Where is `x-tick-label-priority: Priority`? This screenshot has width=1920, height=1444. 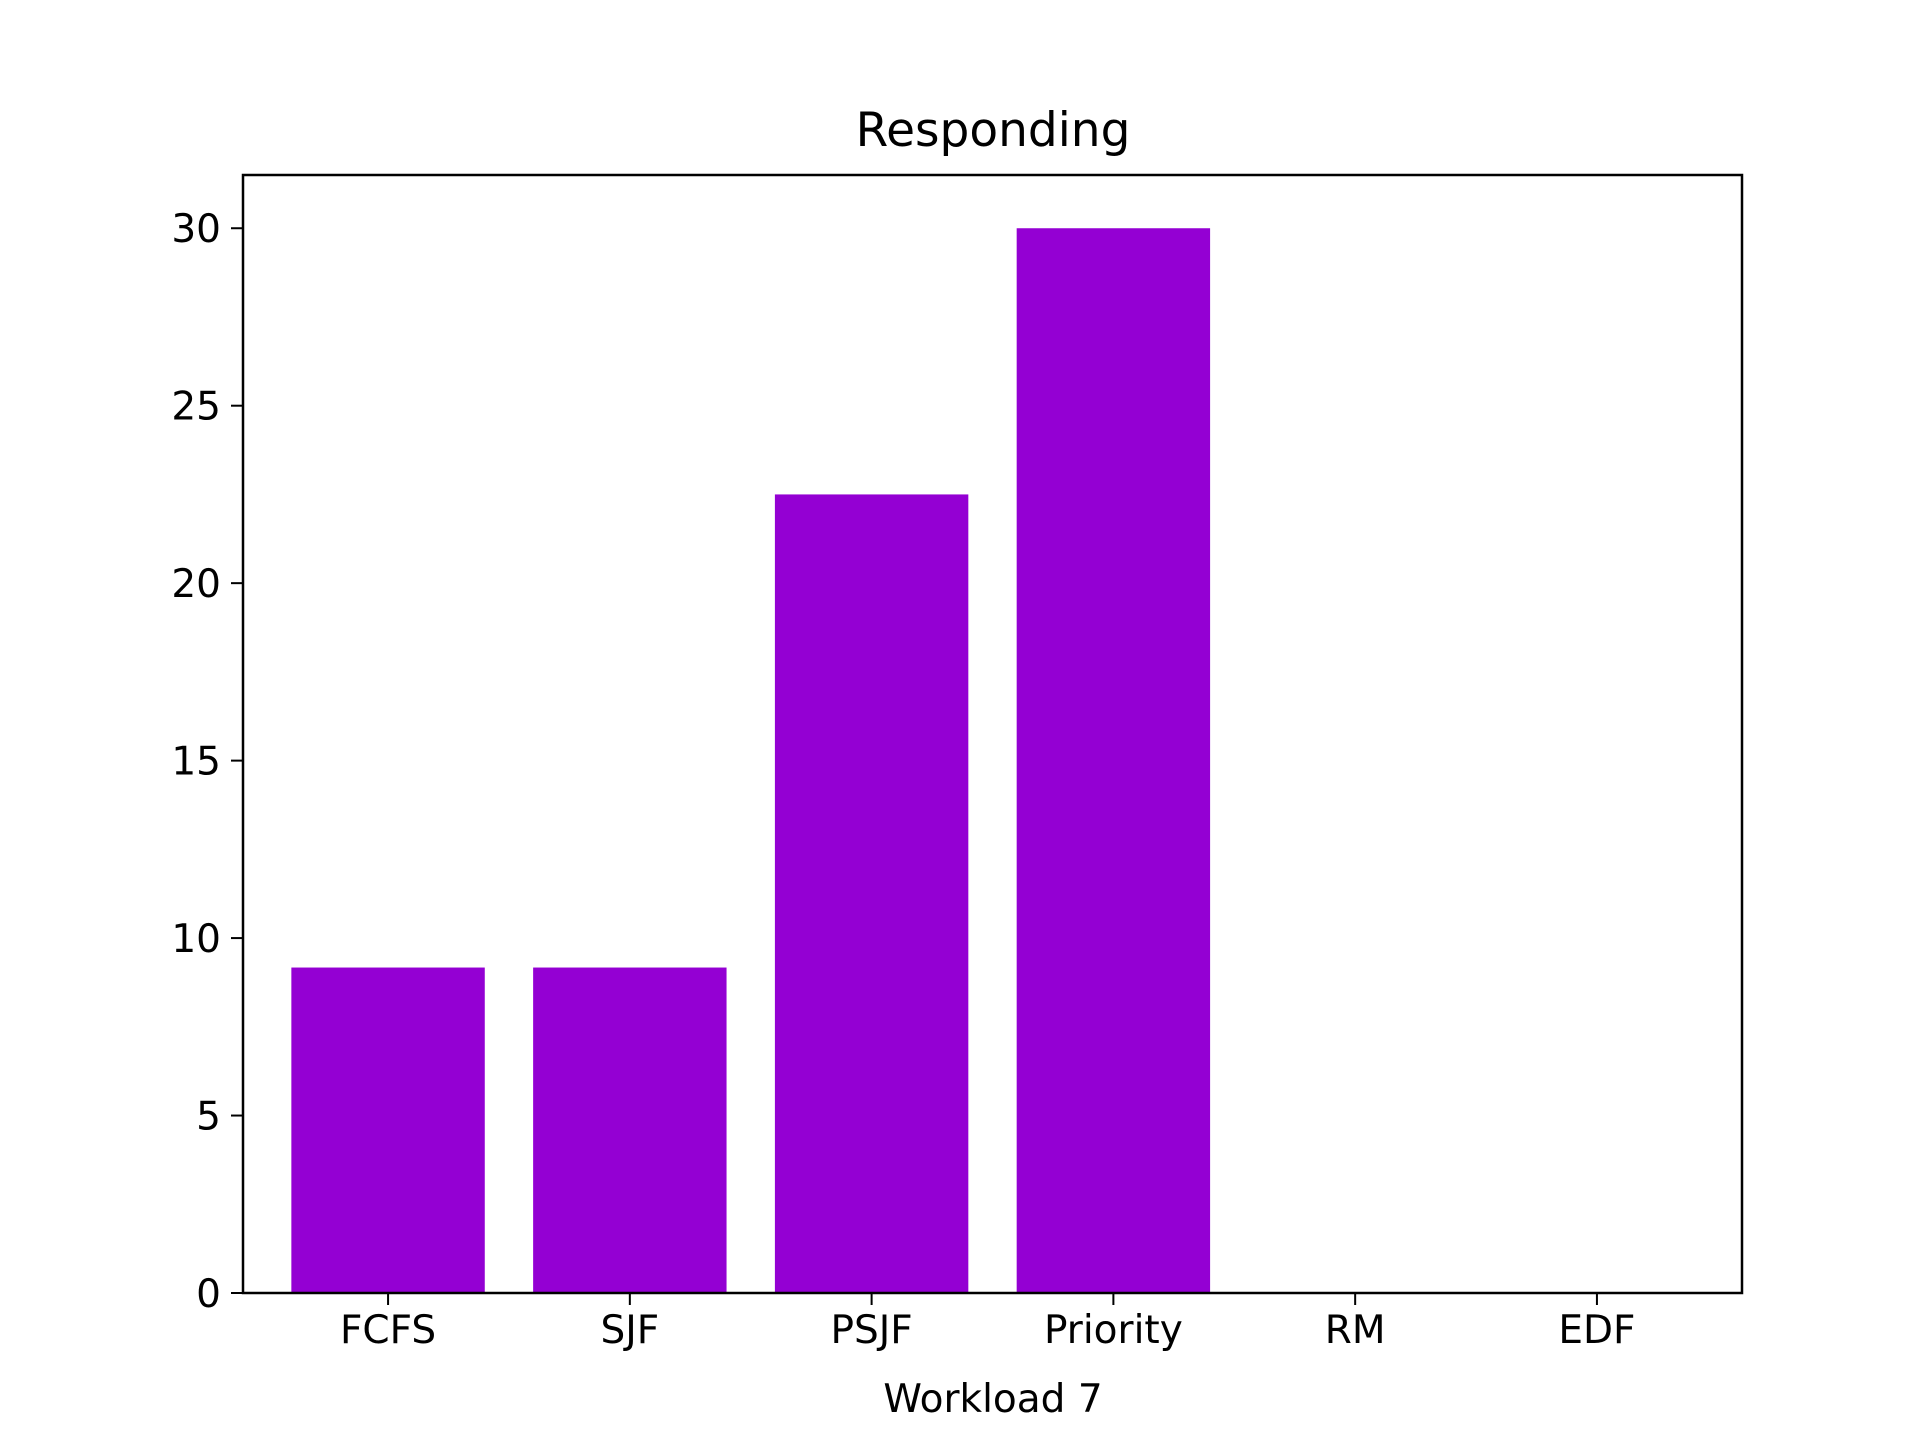
x-tick-label-priority: Priority is located at coordinates (1113, 1330).